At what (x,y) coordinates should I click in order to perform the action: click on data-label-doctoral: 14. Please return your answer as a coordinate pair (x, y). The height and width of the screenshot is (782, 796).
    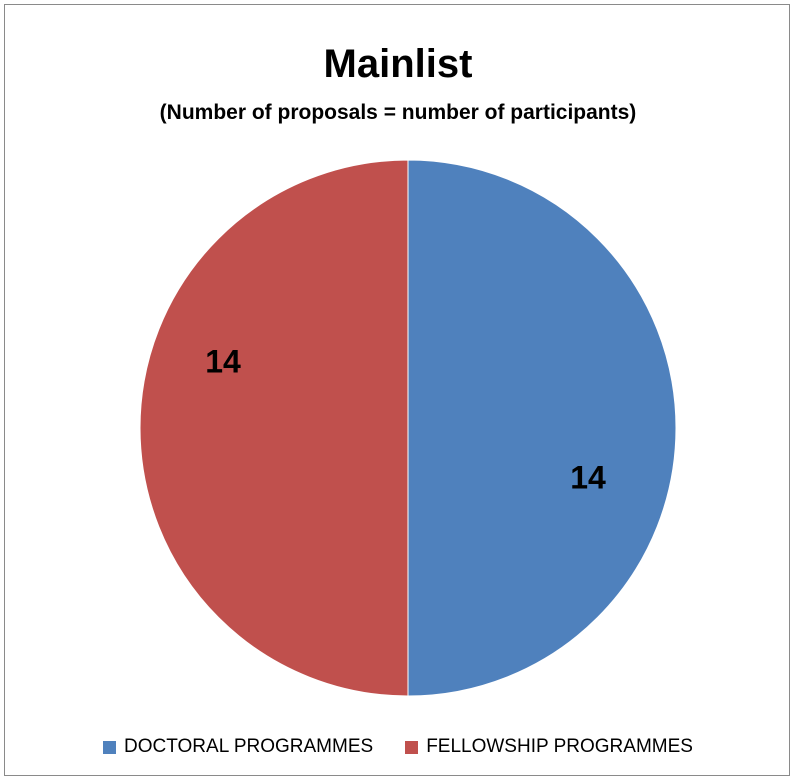
    Looking at the image, I should click on (588, 477).